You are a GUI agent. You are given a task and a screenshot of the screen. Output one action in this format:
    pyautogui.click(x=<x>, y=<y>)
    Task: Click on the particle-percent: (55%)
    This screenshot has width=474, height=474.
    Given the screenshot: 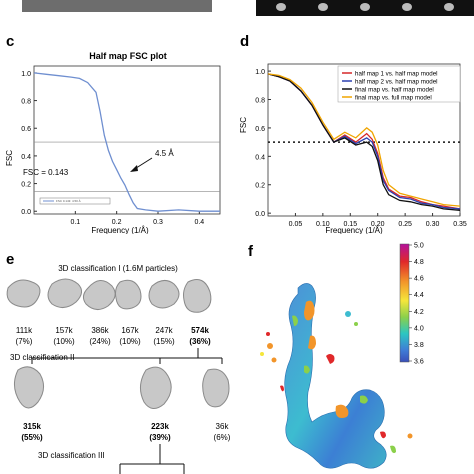 What is the action you would take?
    pyautogui.click(x=32, y=437)
    